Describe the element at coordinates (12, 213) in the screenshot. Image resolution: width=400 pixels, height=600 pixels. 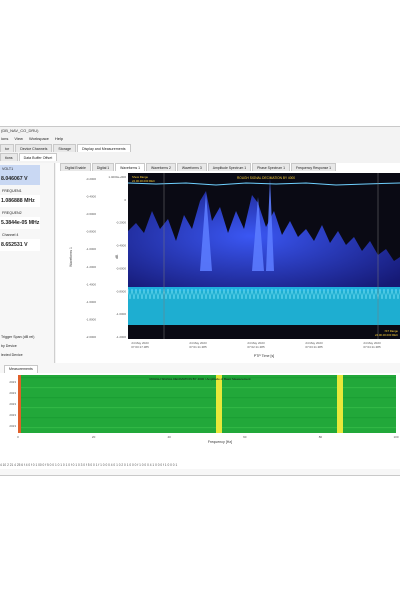
I see `measurement-name: FREQUEN2` at that location.